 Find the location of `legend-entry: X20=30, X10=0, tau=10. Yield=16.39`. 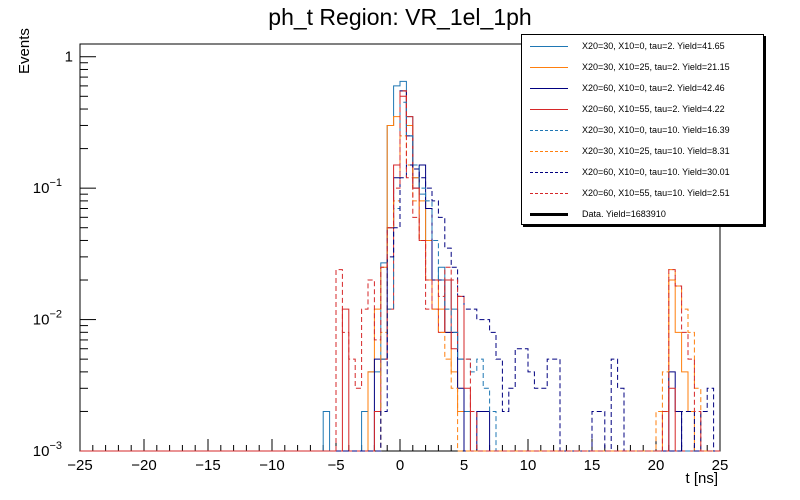

legend-entry: X20=30, X10=0, tau=10. Yield=16.39 is located at coordinates (646, 131).